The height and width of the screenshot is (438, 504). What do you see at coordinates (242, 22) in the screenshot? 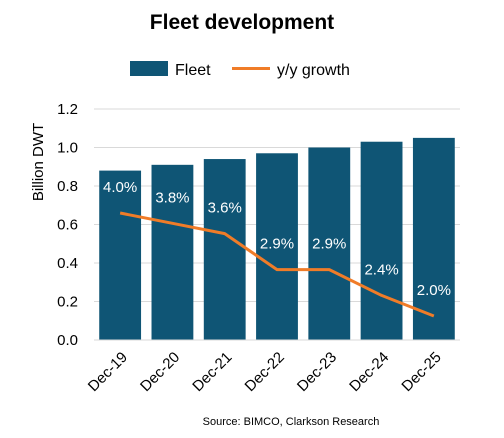
I see `chart-title: Fleet development` at bounding box center [242, 22].